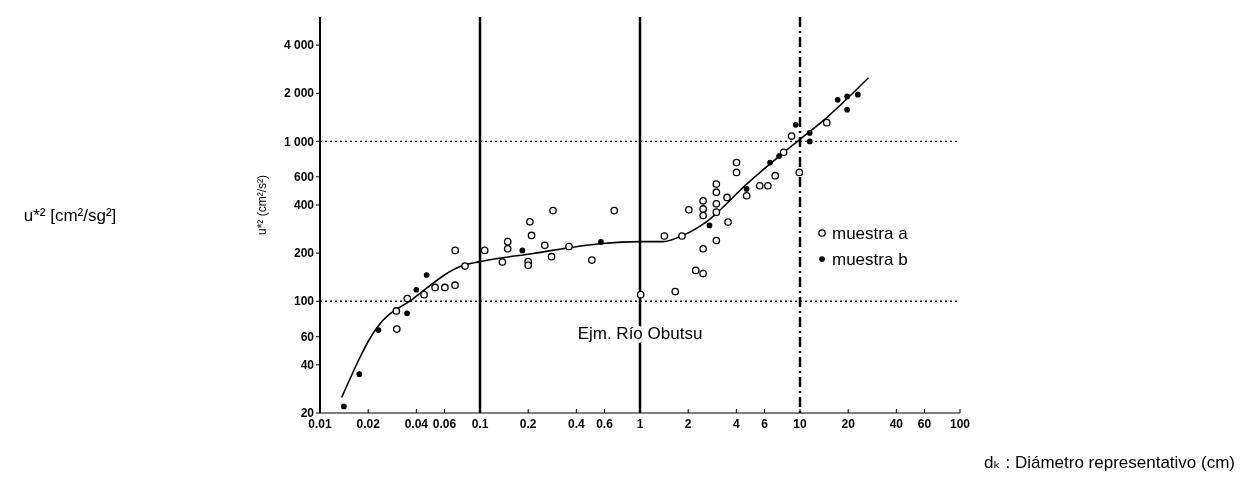 This screenshot has width=1245, height=494. Describe the element at coordinates (528, 424) in the screenshot. I see `x-tick-label: 0.2` at that location.